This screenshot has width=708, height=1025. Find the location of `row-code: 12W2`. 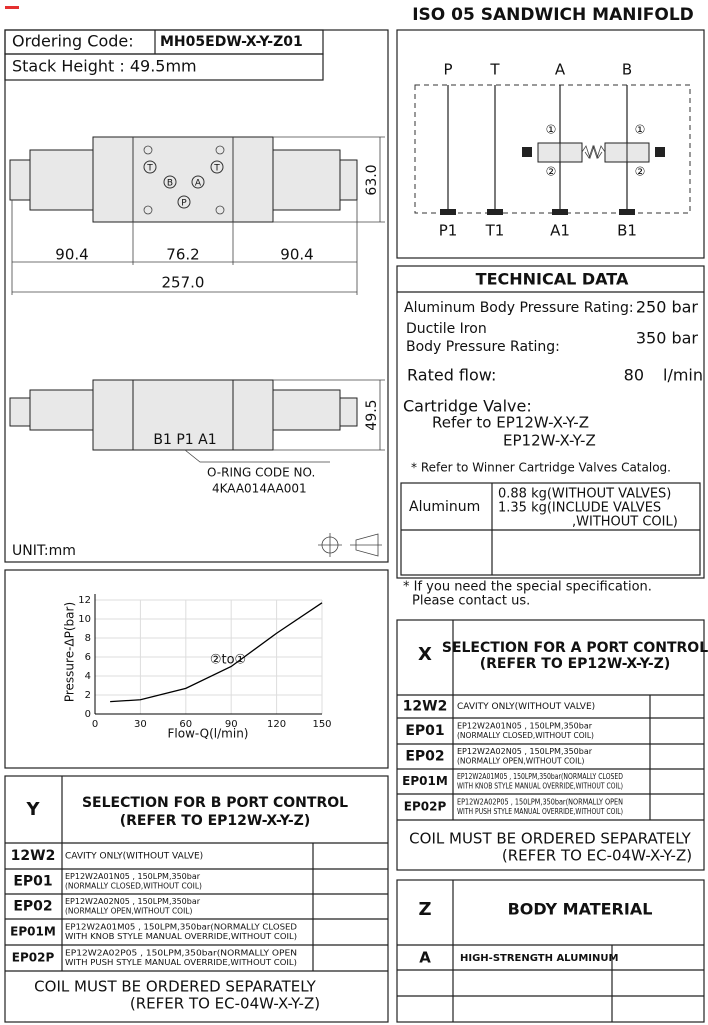

row-code: 12W2 is located at coordinates (425, 707).